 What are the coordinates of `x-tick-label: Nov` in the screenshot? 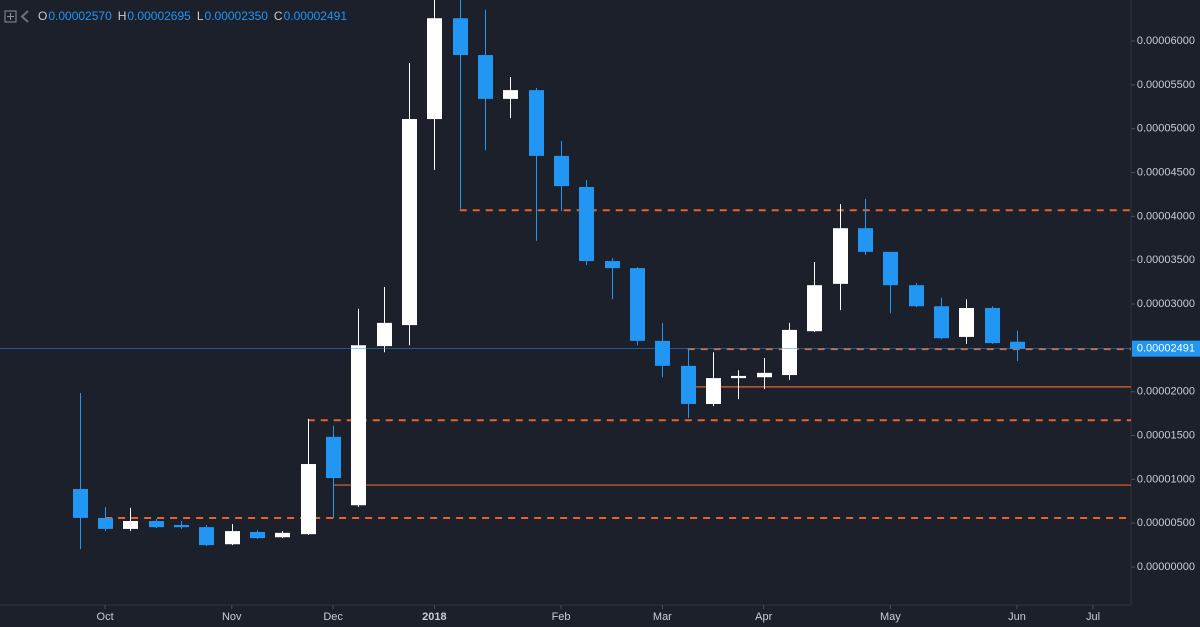 It's located at (232, 617).